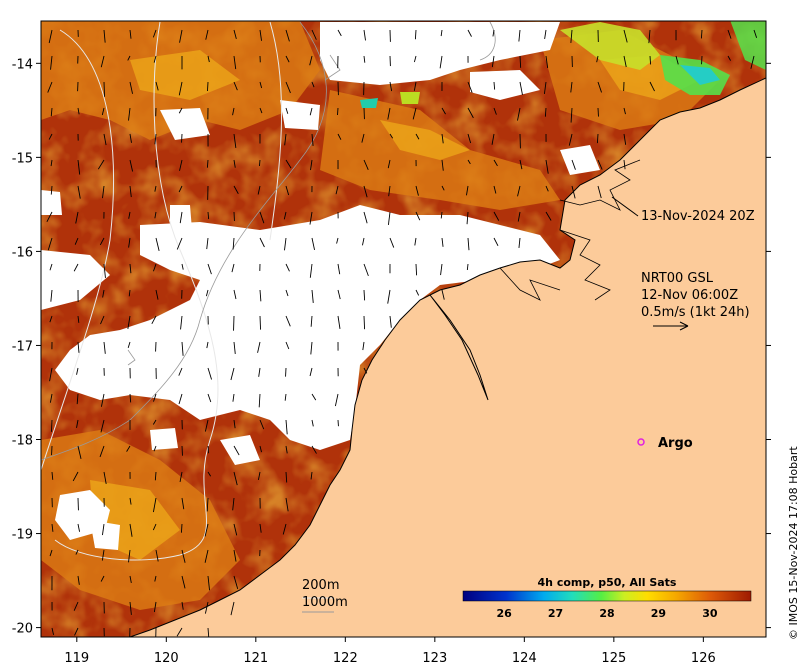 This screenshot has height=672, width=810. What do you see at coordinates (675, 443) in the screenshot?
I see `argo-label: Argo` at bounding box center [675, 443].